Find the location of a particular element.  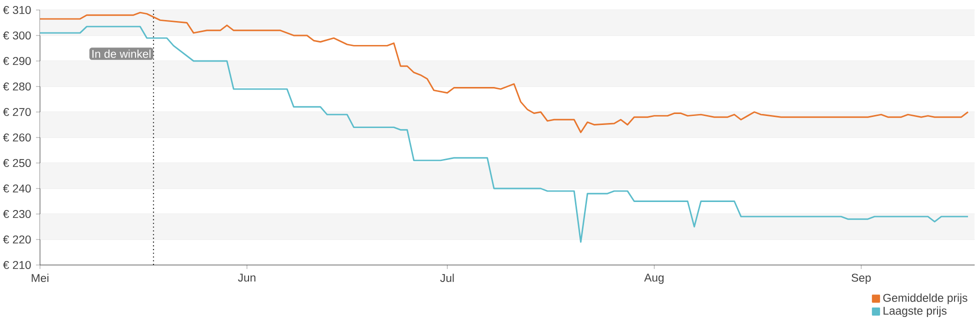

x-tick-label: Sep is located at coordinates (861, 279).